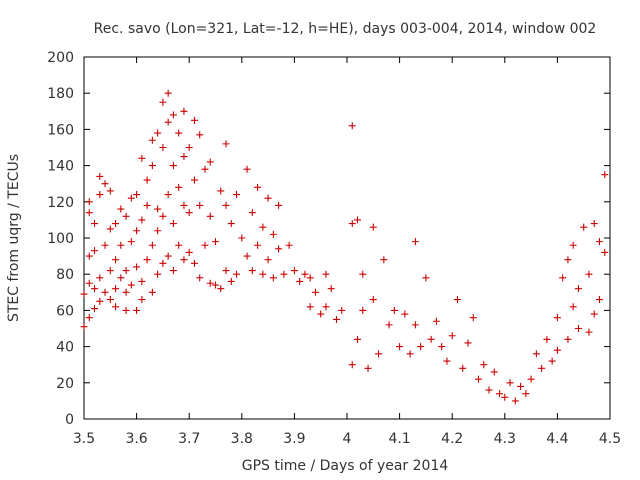  What do you see at coordinates (557, 439) in the screenshot?
I see `x-tick-label: 4.4` at bounding box center [557, 439].